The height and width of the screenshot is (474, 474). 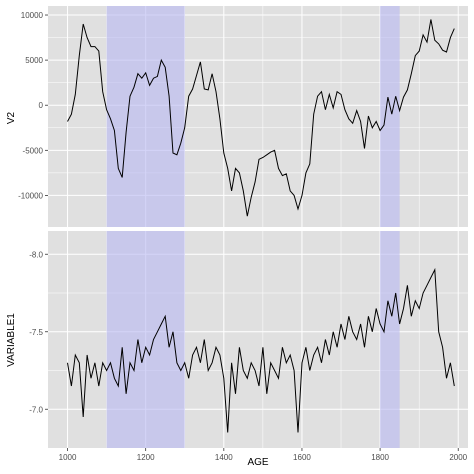 What do you see at coordinates (41, 105) in the screenshot?
I see `y-tick-label: 0` at bounding box center [41, 105].